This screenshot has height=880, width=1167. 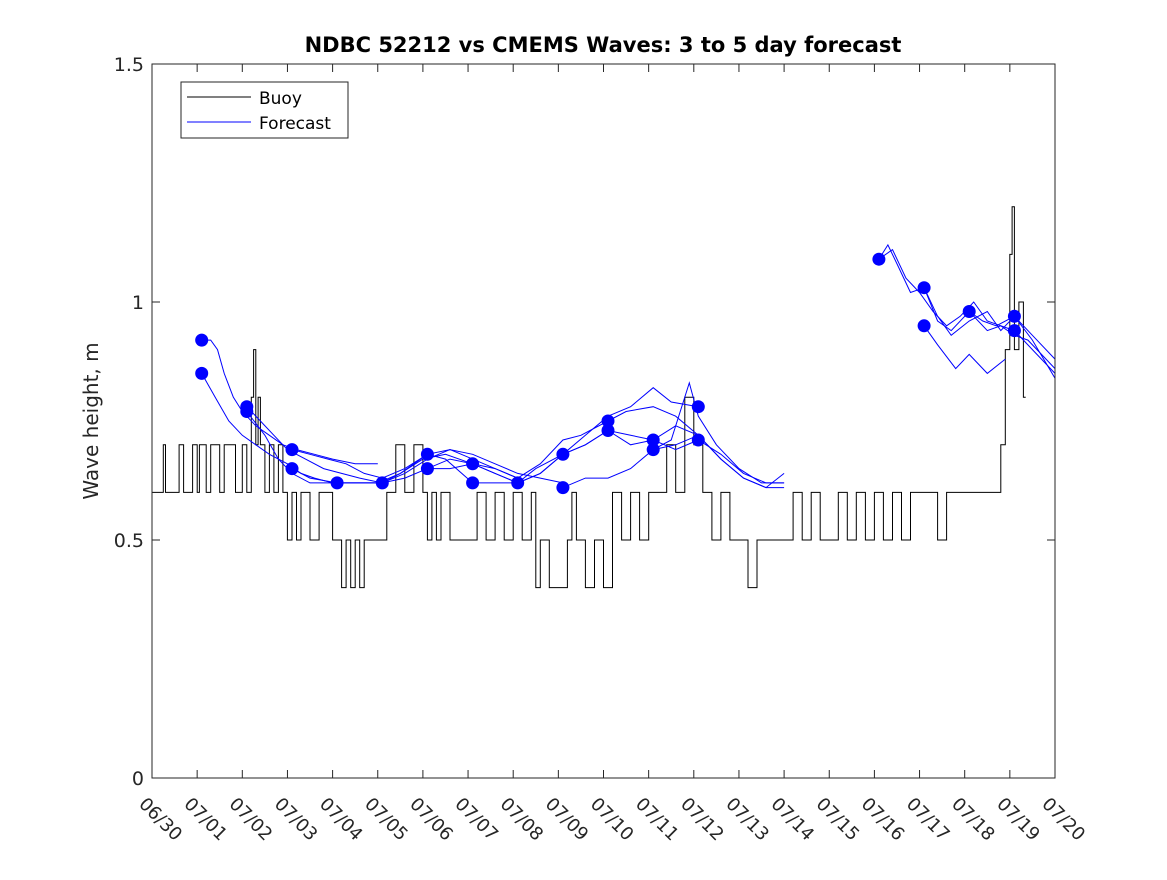 What do you see at coordinates (129, 65) in the screenshot?
I see `y-tick-label: 1.5` at bounding box center [129, 65].